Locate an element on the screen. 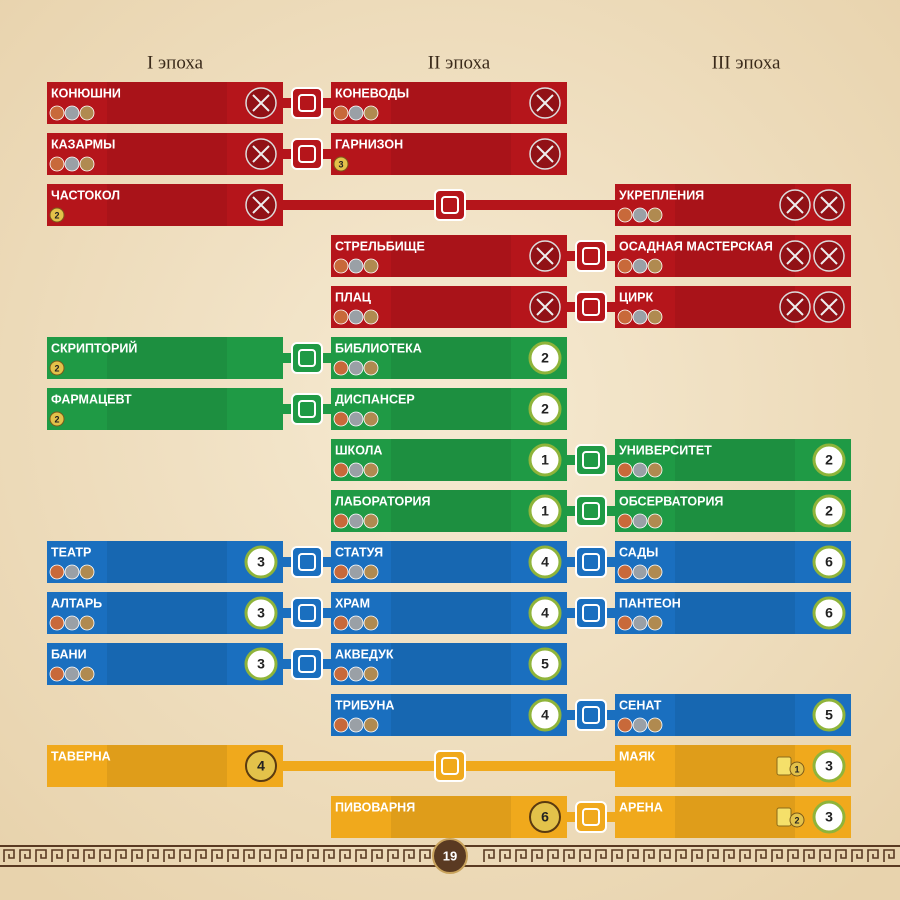 This screenshot has width=900, height=900. card-name: ПИВОВАРНЯ is located at coordinates (375, 807).